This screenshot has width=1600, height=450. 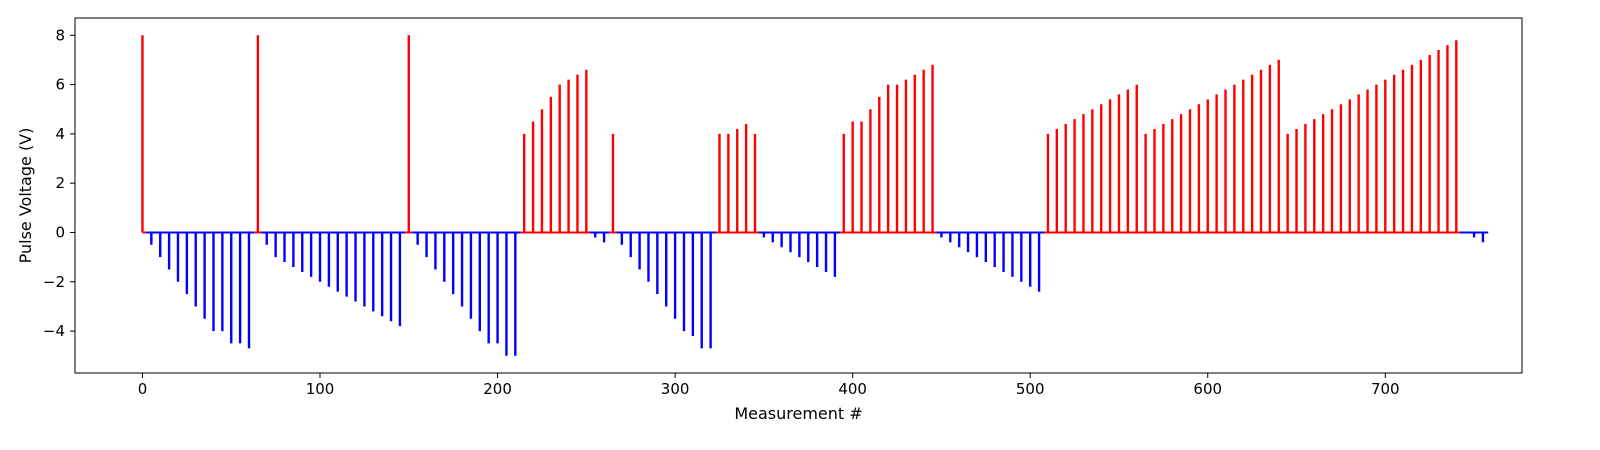 What do you see at coordinates (1207, 389) in the screenshot?
I see `x-tick-label: 600` at bounding box center [1207, 389].